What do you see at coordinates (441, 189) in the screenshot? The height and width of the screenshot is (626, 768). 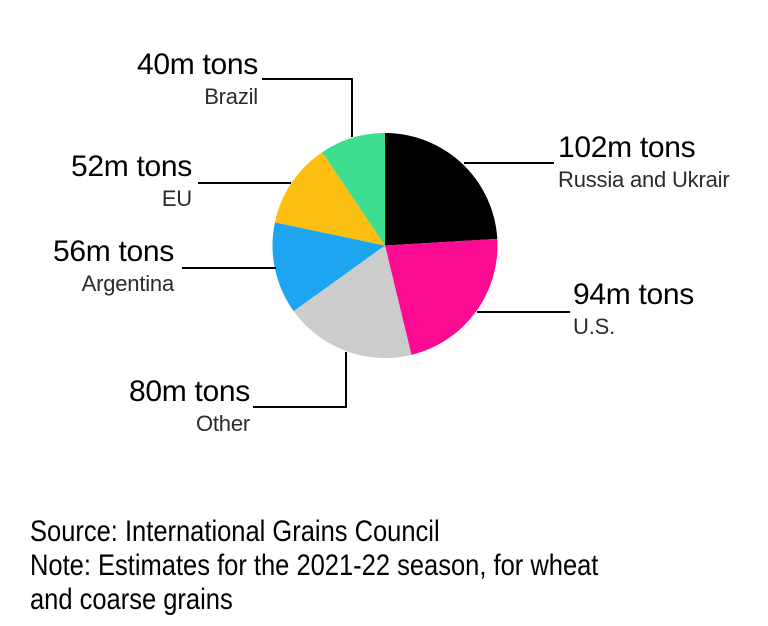 I see `pie-slice-russia-and-ukrair` at bounding box center [441, 189].